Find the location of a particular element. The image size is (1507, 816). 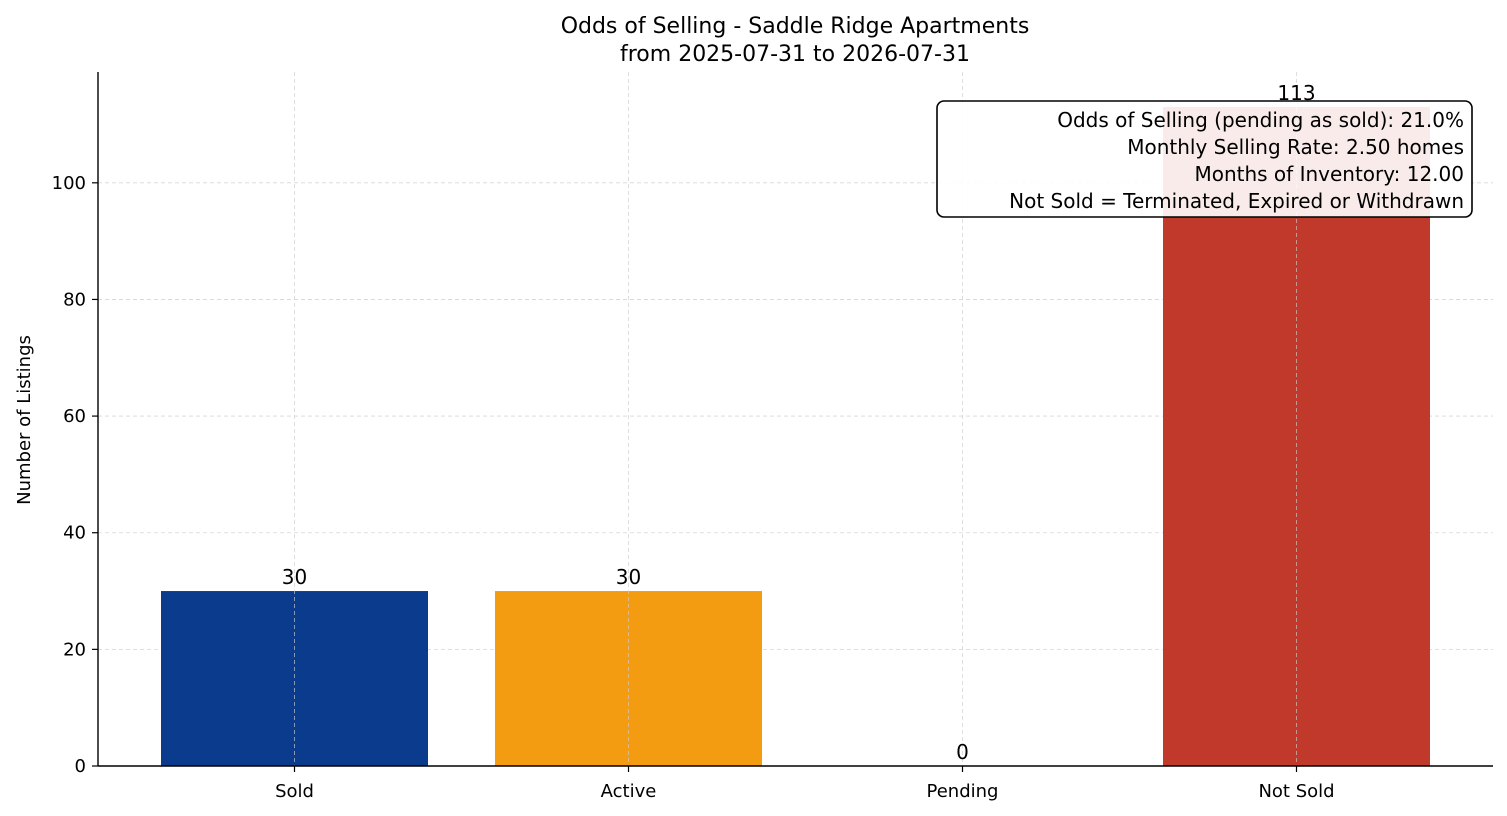

x-tick-label: Active is located at coordinates (629, 791).